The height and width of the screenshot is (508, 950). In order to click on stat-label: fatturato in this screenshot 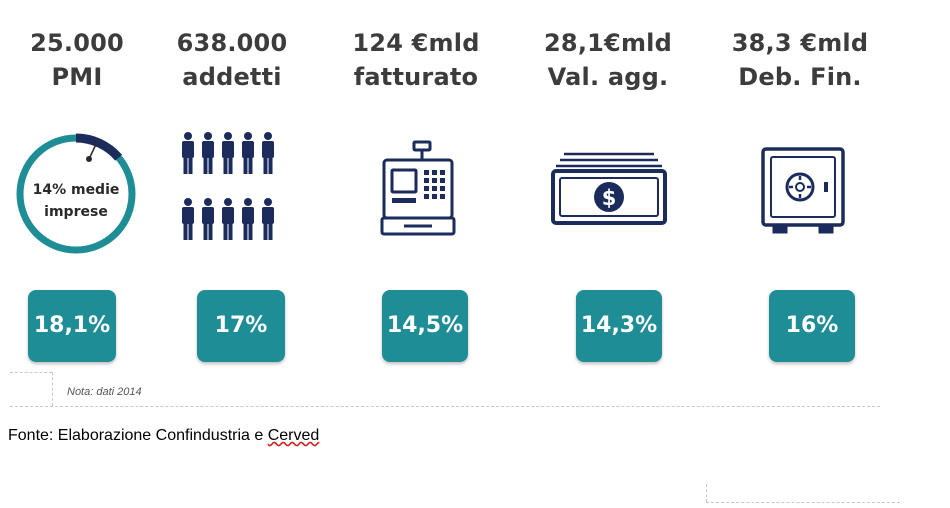, I will do `click(416, 77)`.